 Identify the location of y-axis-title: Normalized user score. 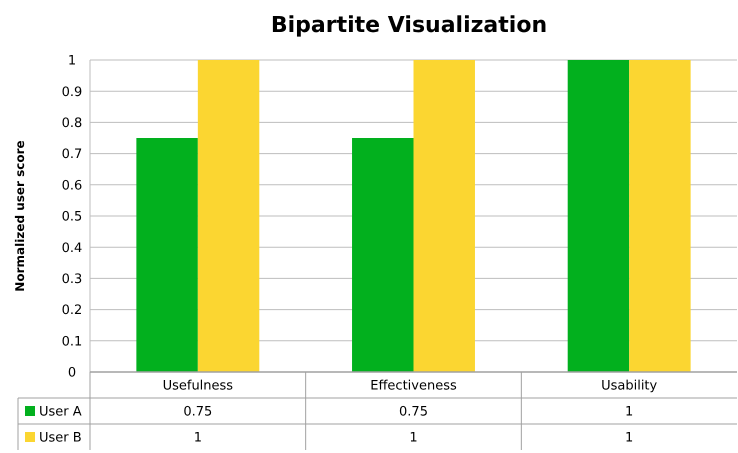
(20, 216).